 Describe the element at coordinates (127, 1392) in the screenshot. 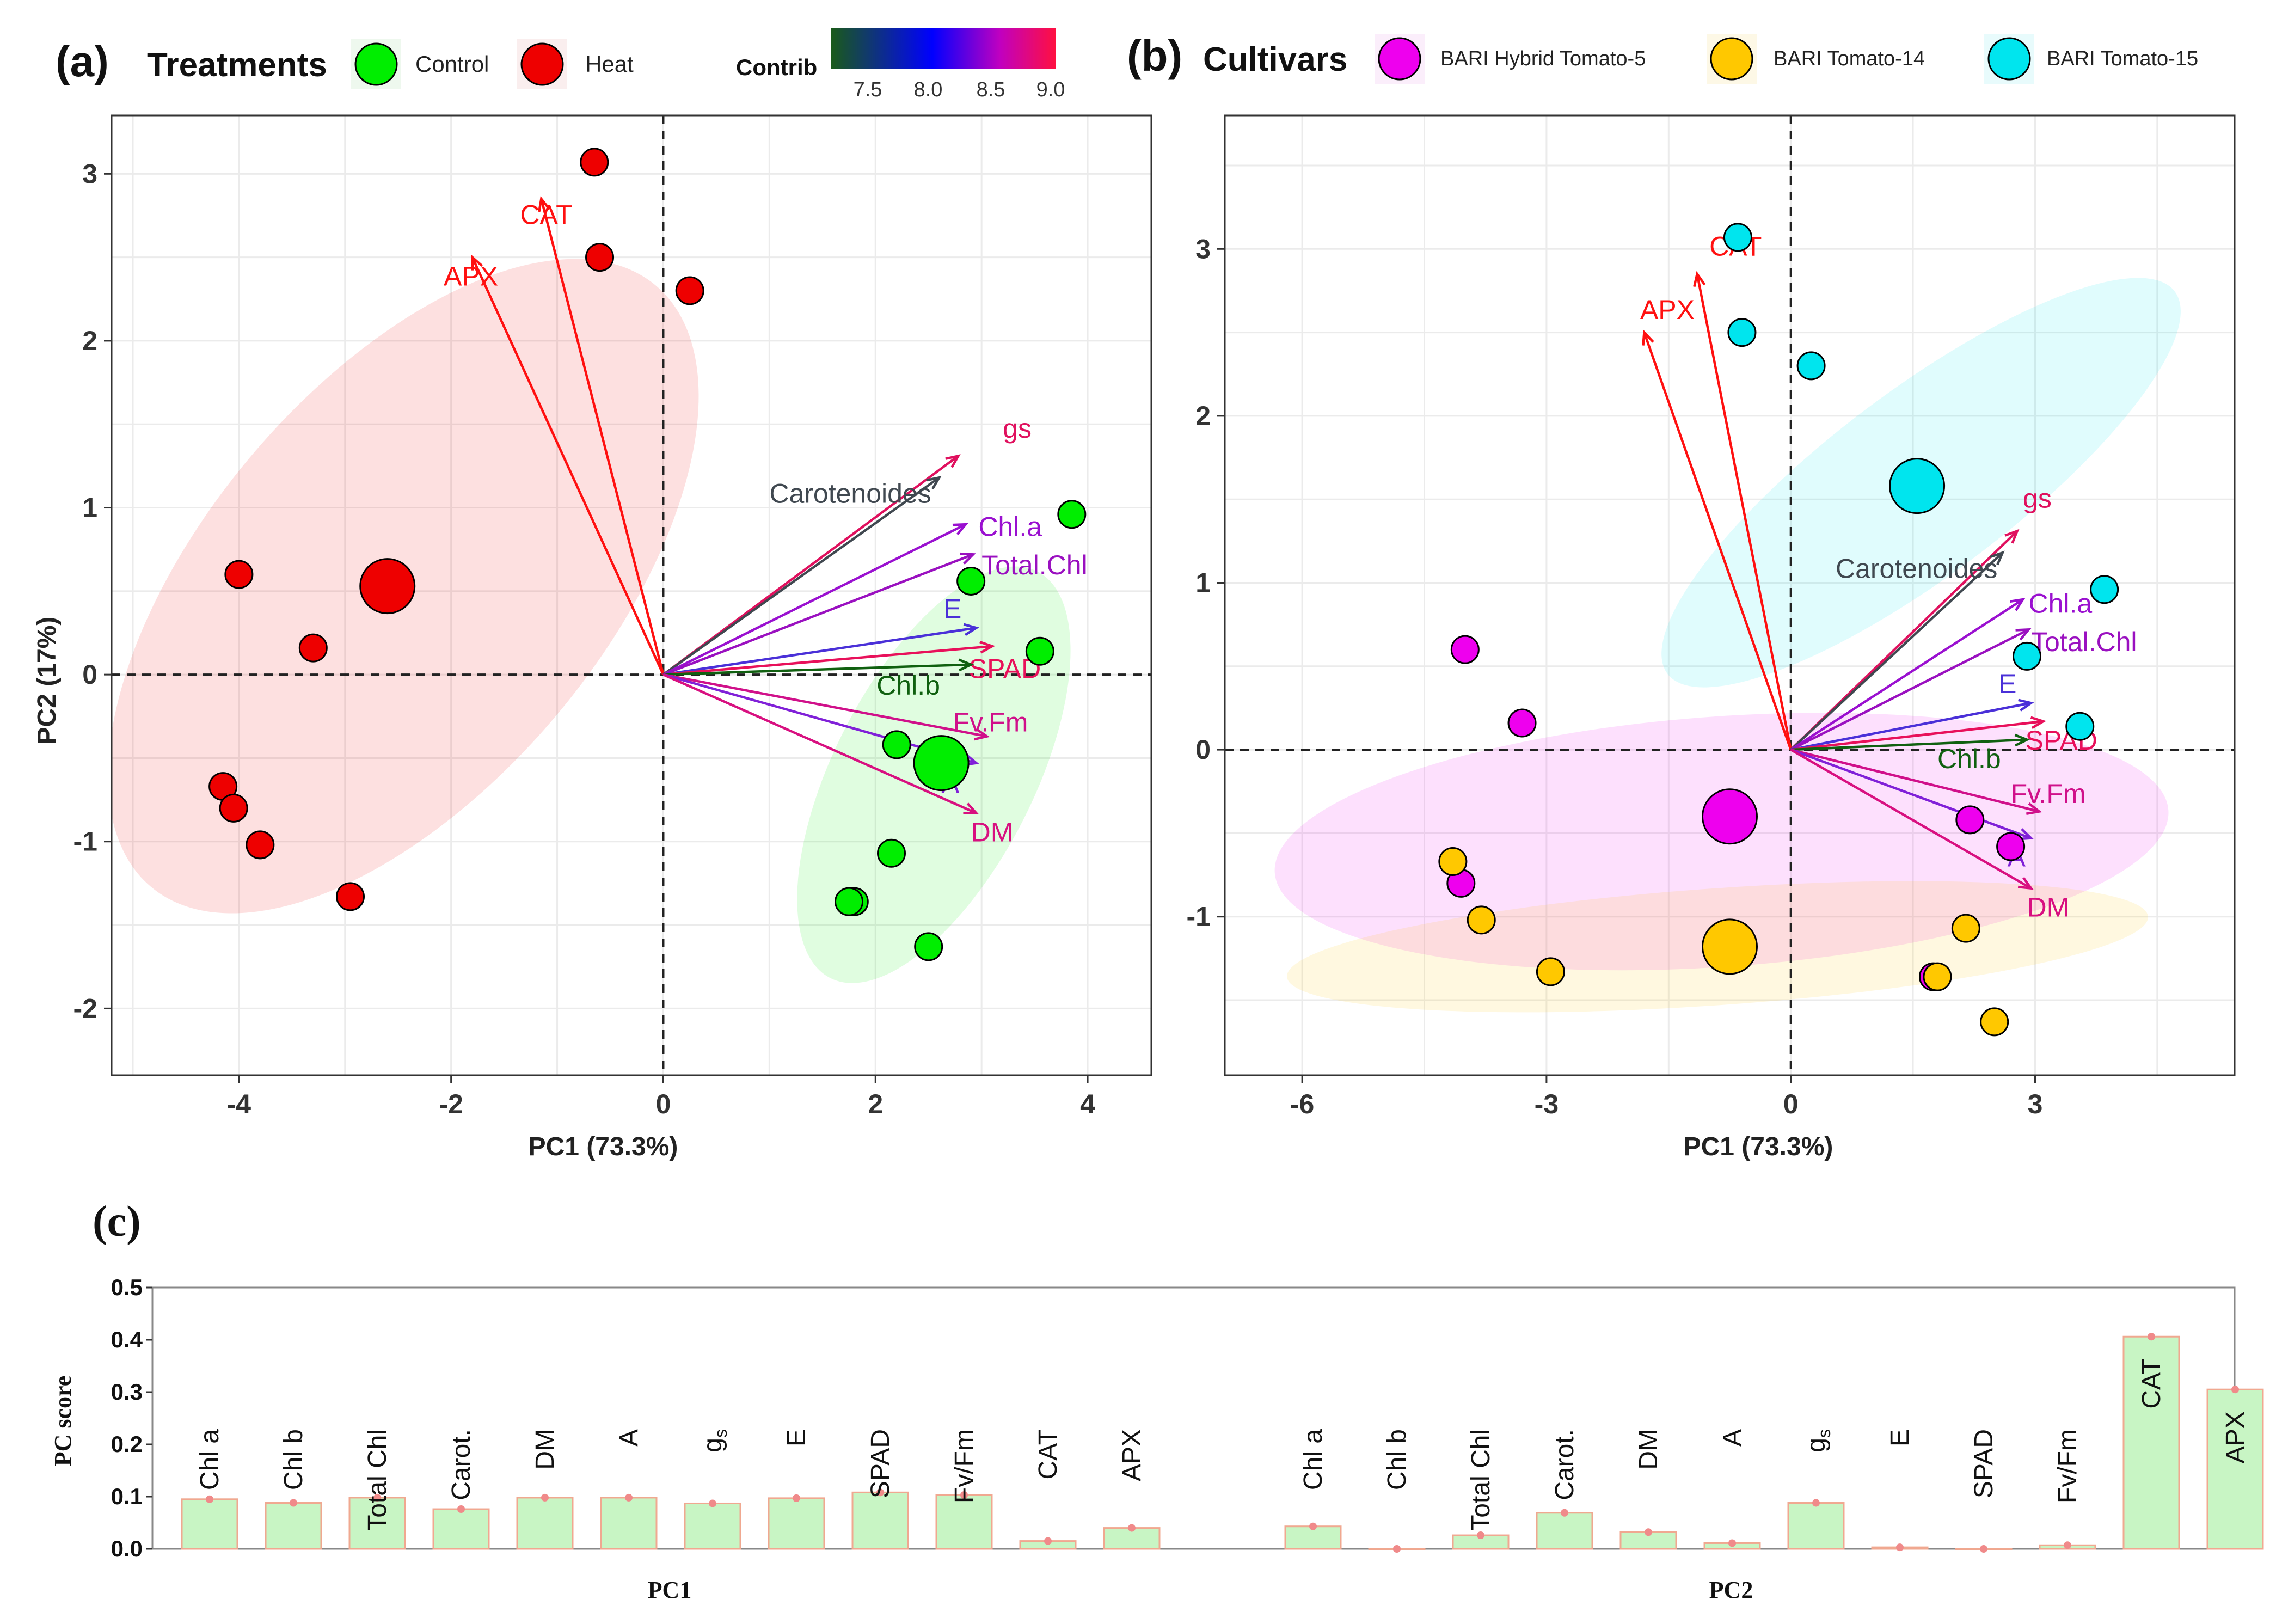

I see `y-tick-label: 0.3` at that location.